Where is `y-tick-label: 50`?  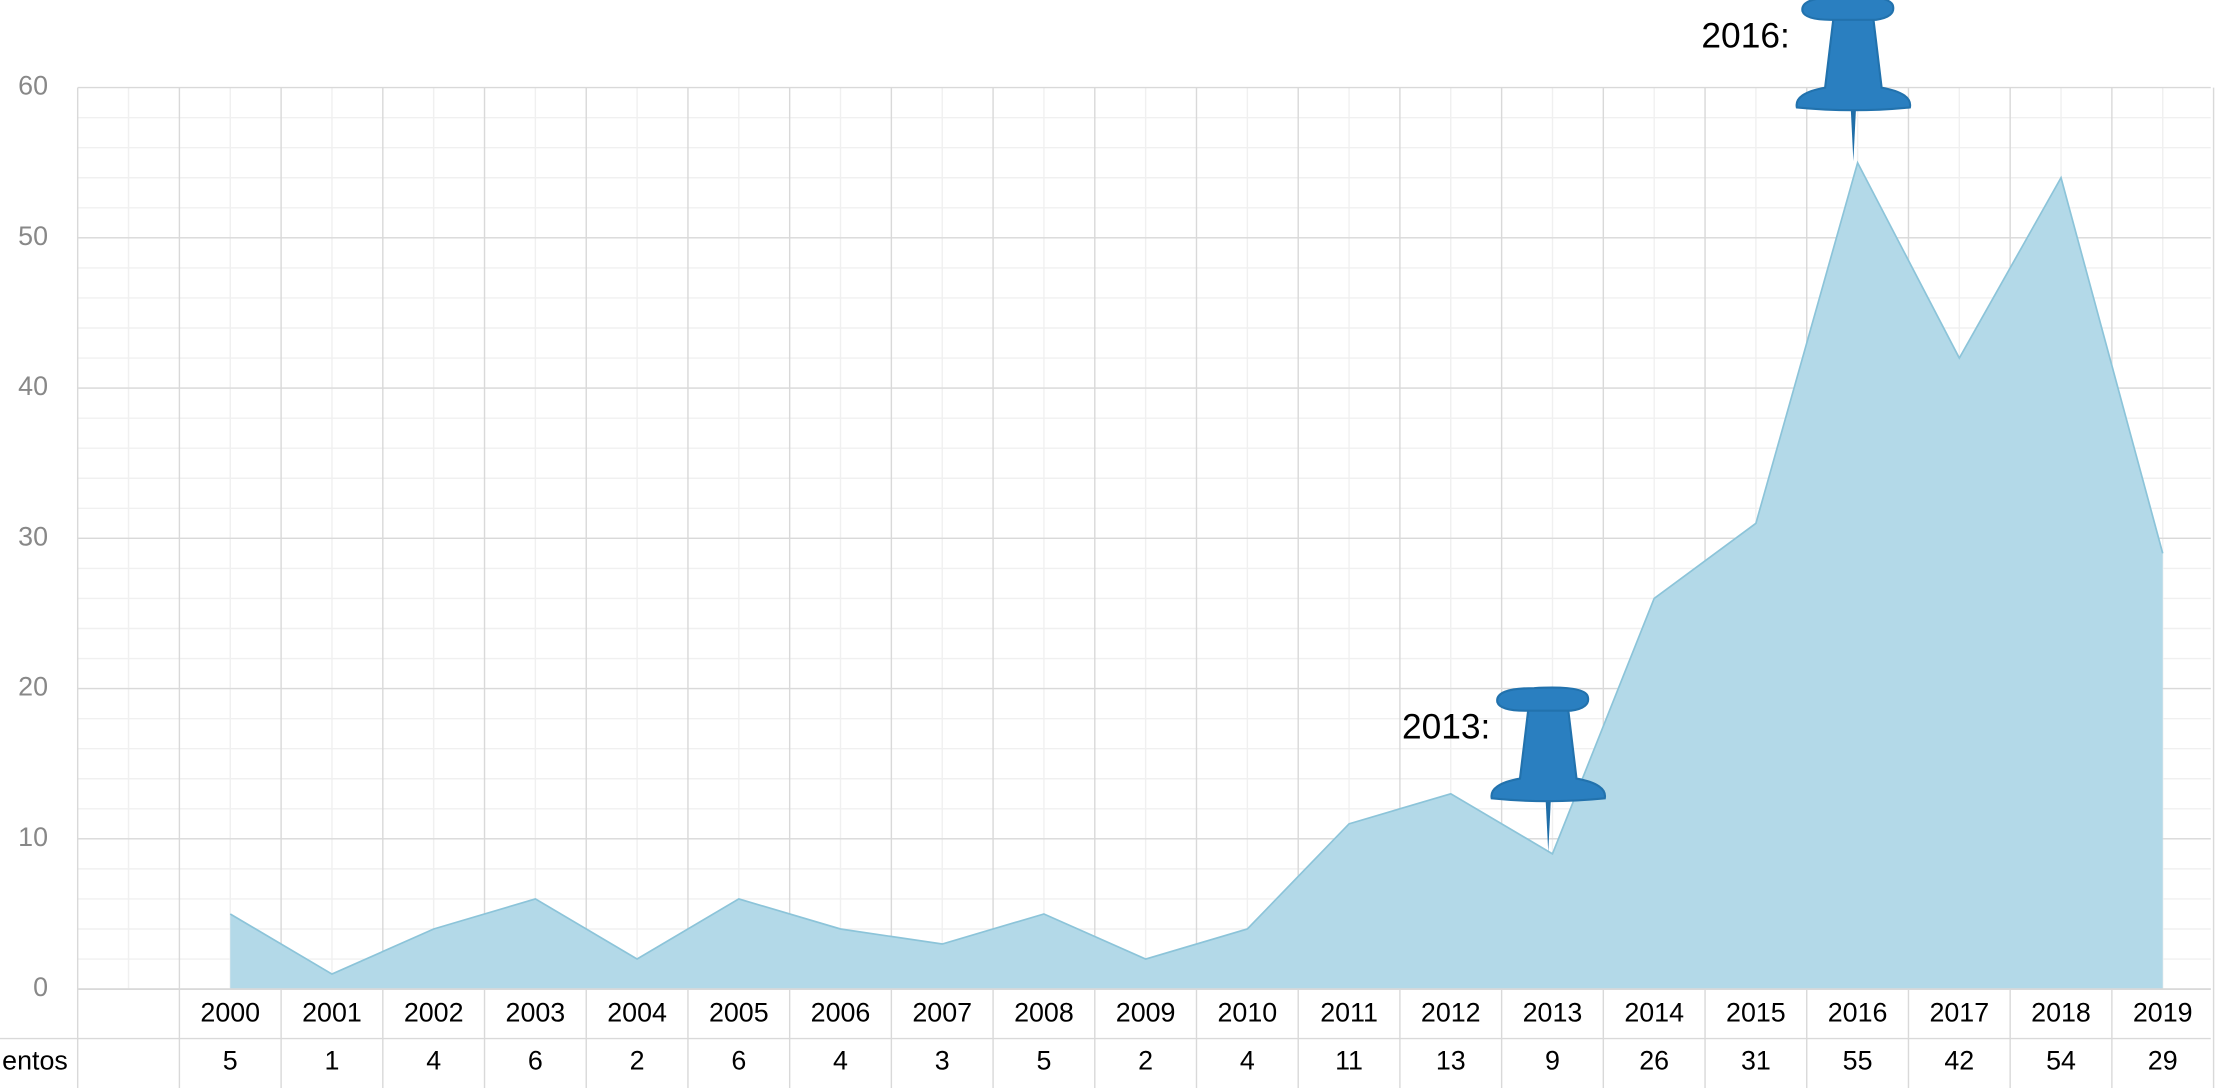 y-tick-label: 50 is located at coordinates (33, 236).